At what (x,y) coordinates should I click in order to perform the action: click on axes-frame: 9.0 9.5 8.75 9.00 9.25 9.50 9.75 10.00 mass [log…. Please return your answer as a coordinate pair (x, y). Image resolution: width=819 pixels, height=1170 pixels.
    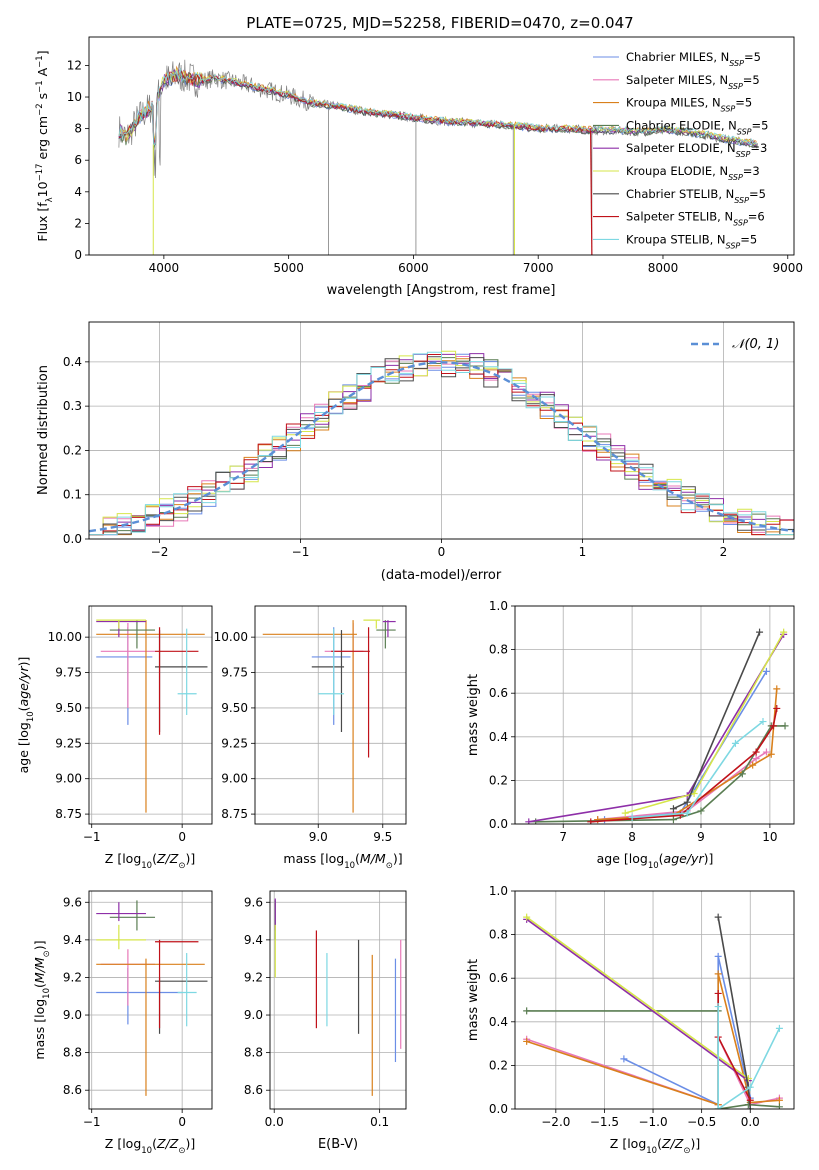
    Looking at the image, I should click on (310, 738).